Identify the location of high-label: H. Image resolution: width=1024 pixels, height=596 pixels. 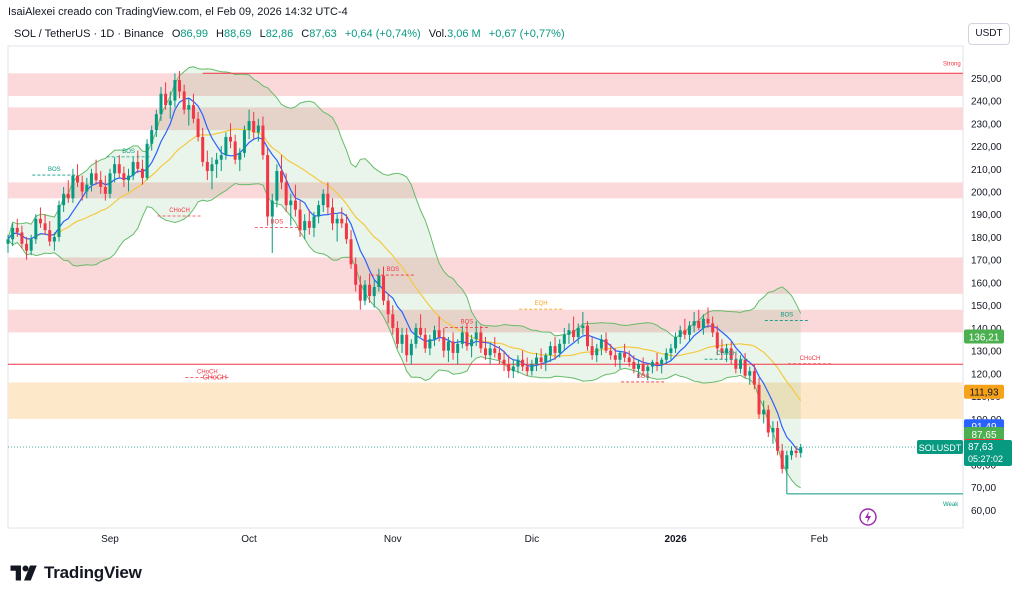
(220, 34).